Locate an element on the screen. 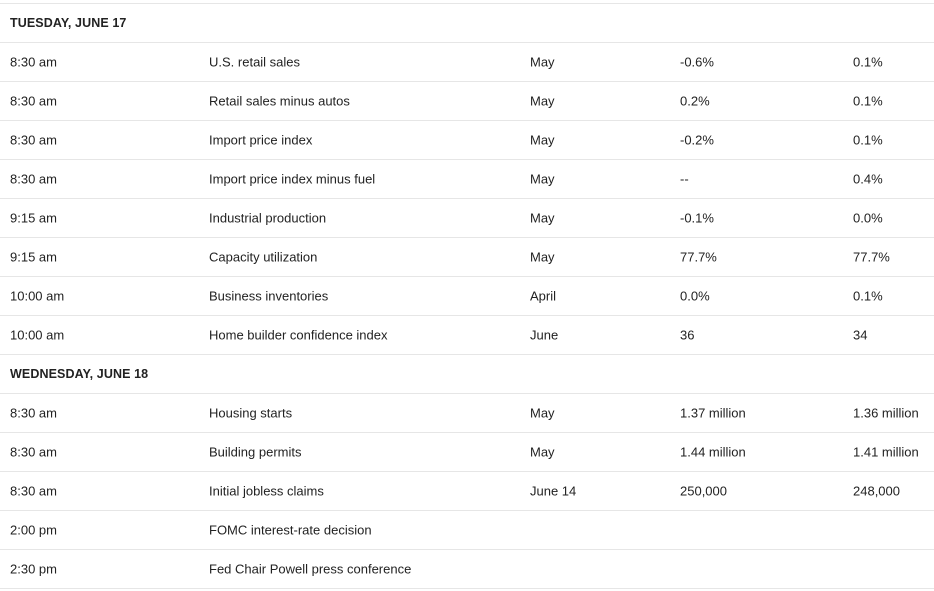 This screenshot has width=934, height=591. event-previous: 248,000 is located at coordinates (876, 491).